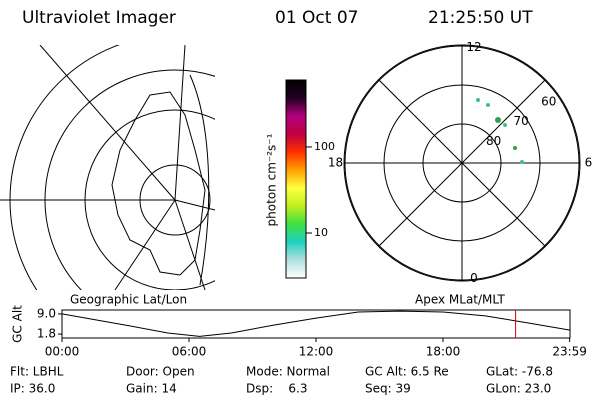 This screenshot has height=400, width=600. Describe the element at coordinates (99, 18) in the screenshot. I see `title: Ultraviolet Imager` at that location.